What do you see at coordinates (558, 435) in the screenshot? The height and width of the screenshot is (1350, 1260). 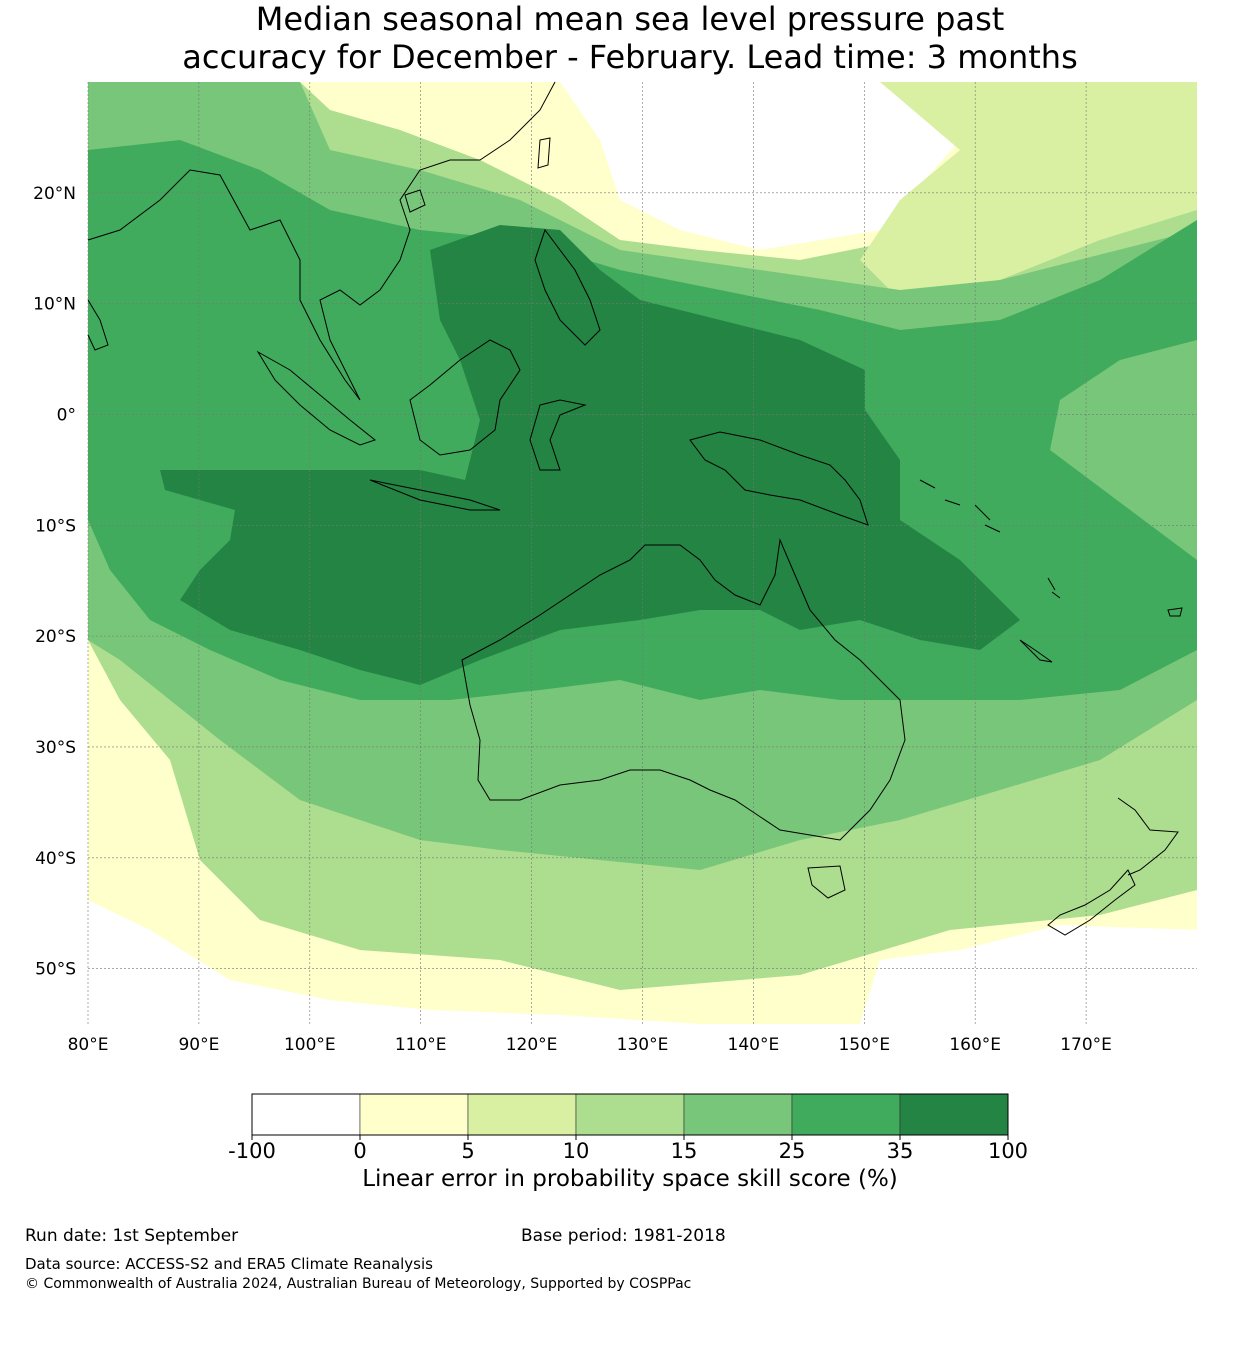 I see `sulawesi-coast` at bounding box center [558, 435].